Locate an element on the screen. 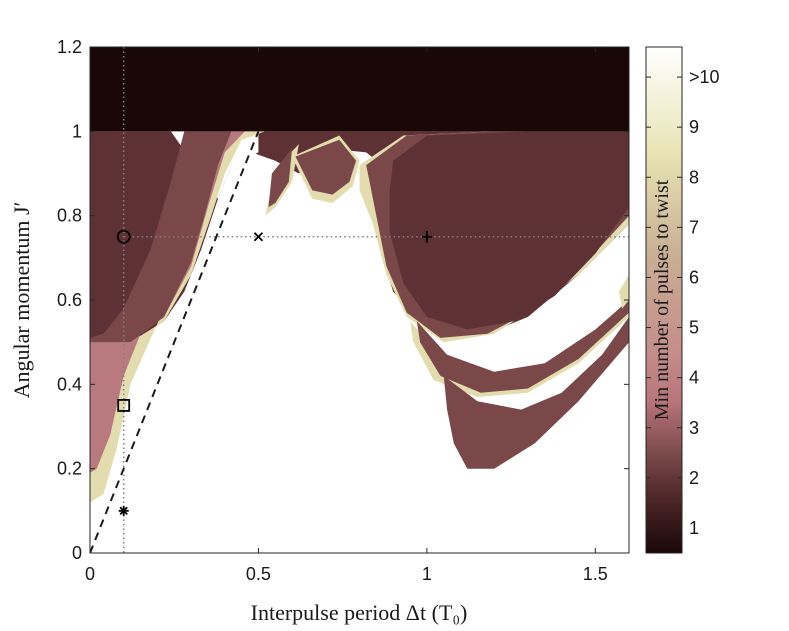 The image size is (789, 631). lobe-lower is located at coordinates (522, 346).